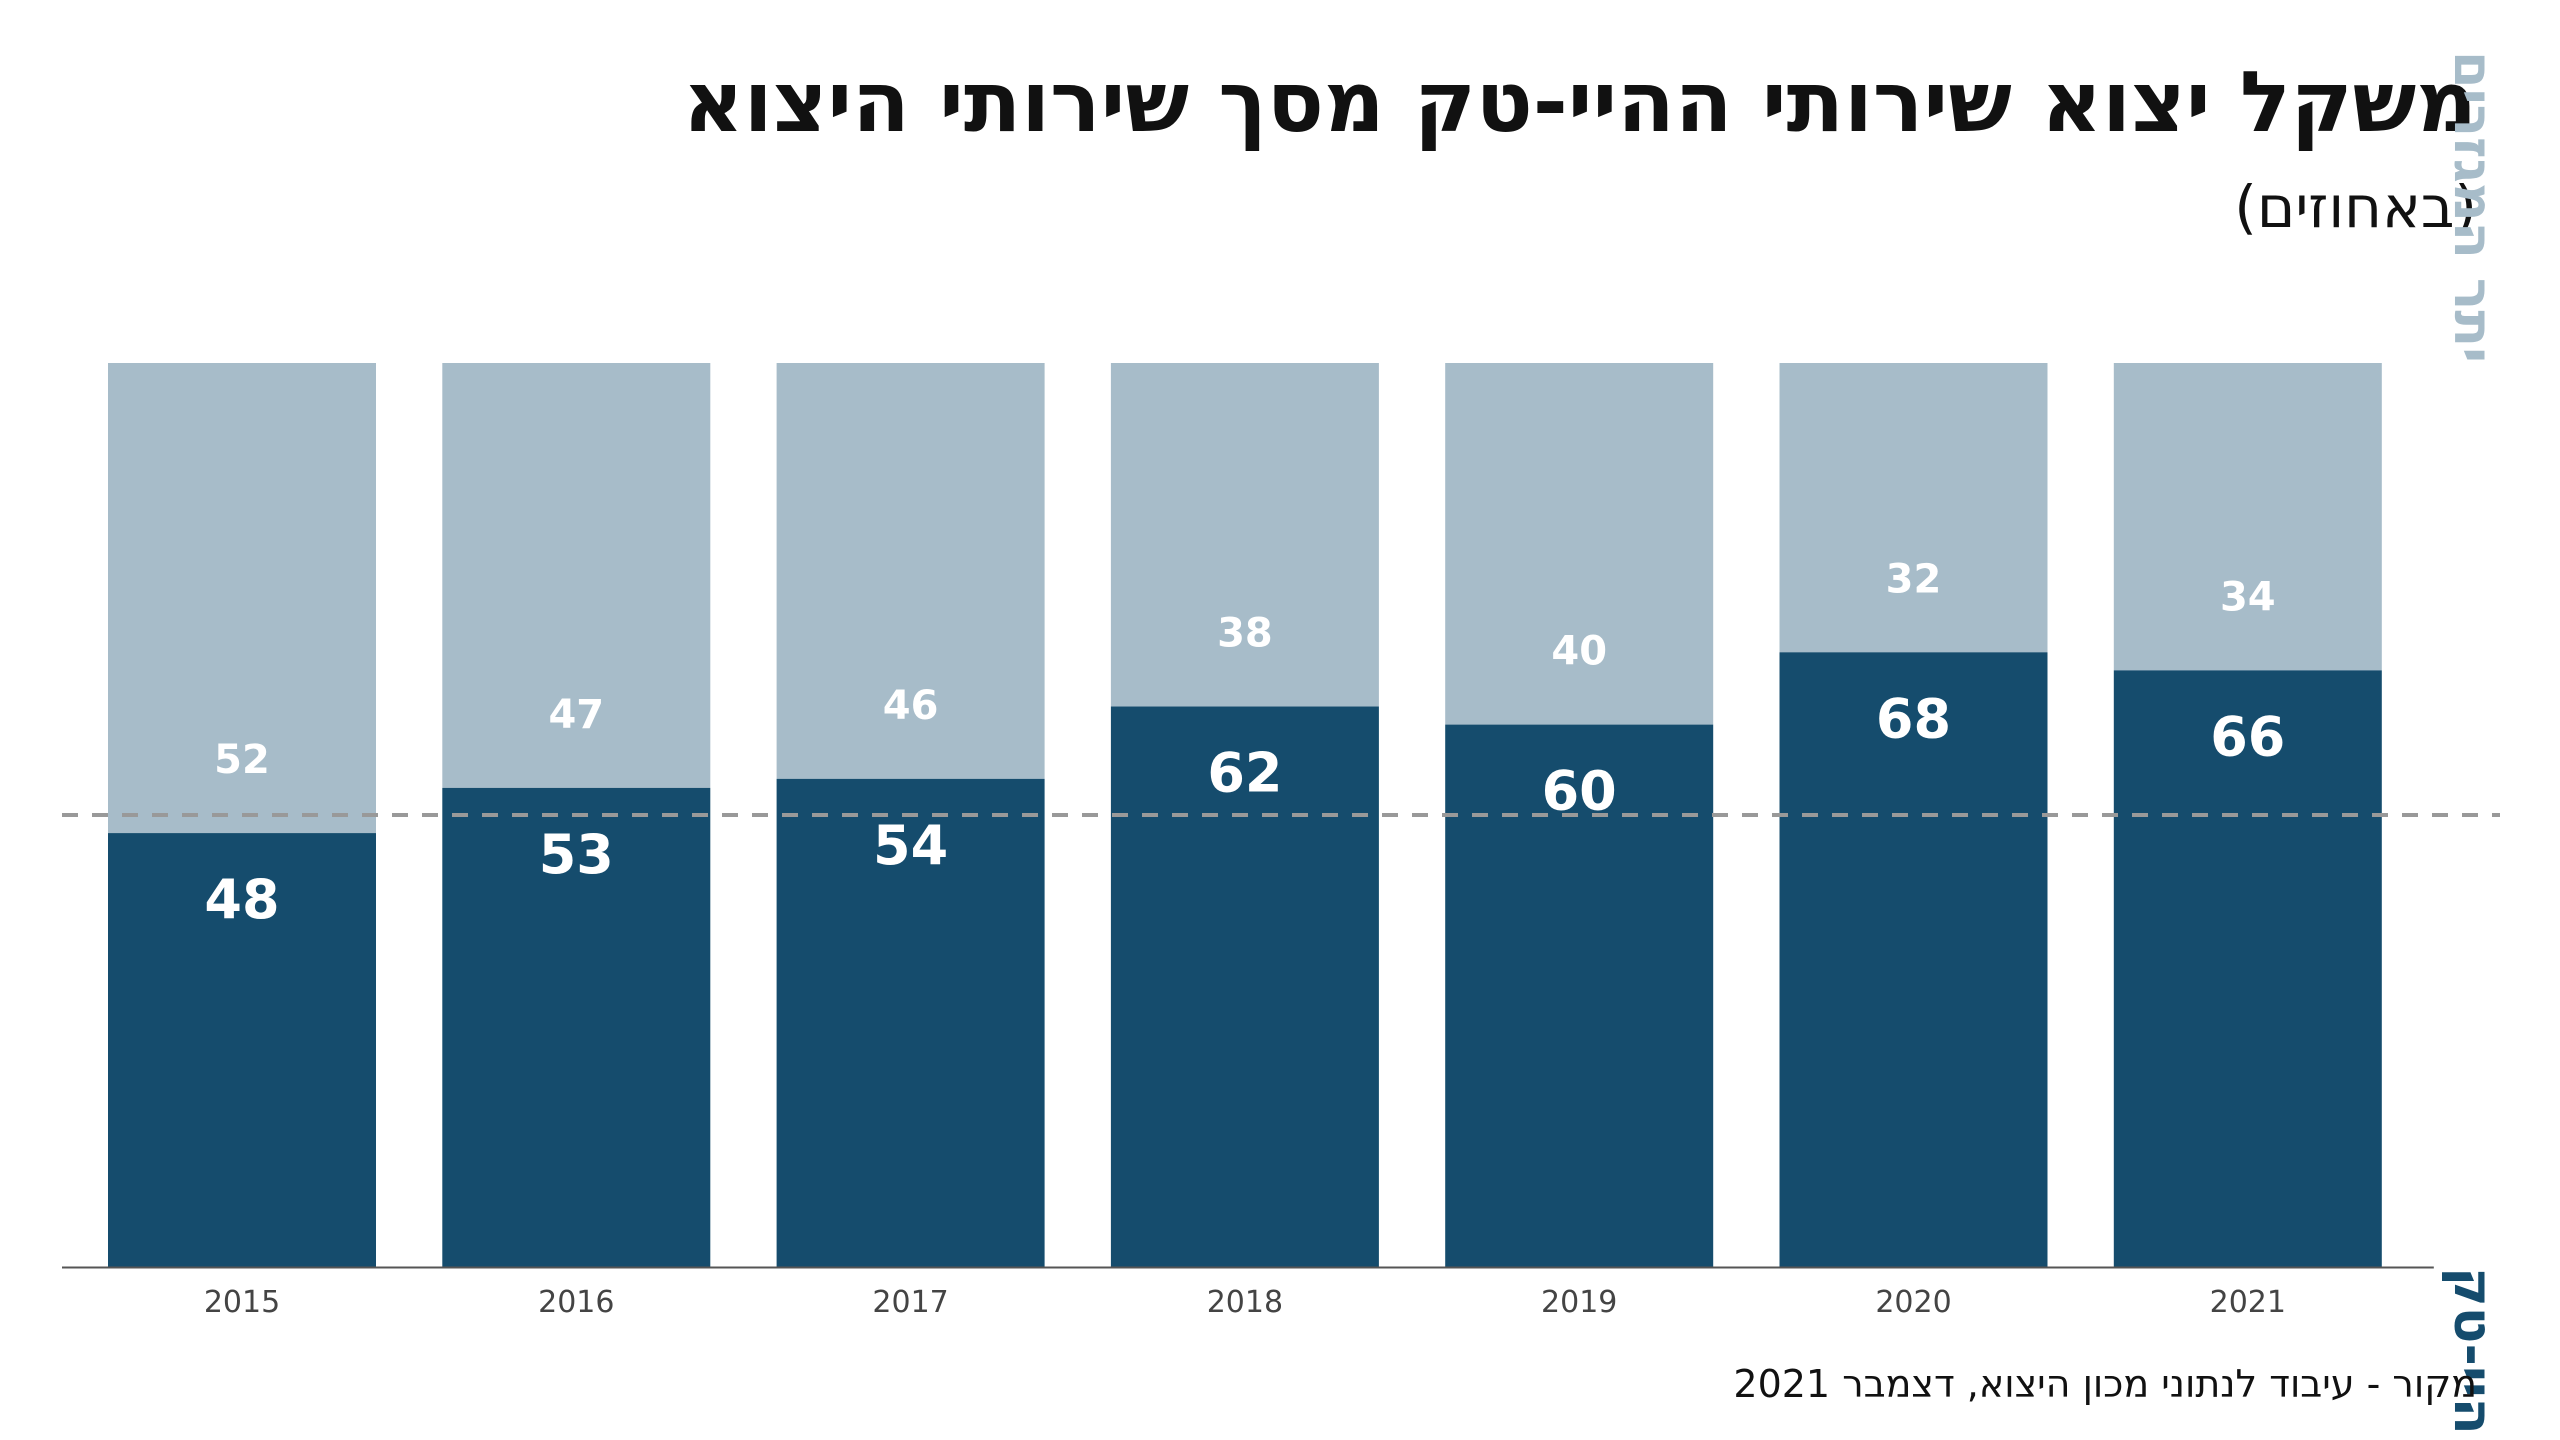 This screenshot has height=1440, width=2560. I want to click on label-hightech-2020: 68, so click(1913, 718).